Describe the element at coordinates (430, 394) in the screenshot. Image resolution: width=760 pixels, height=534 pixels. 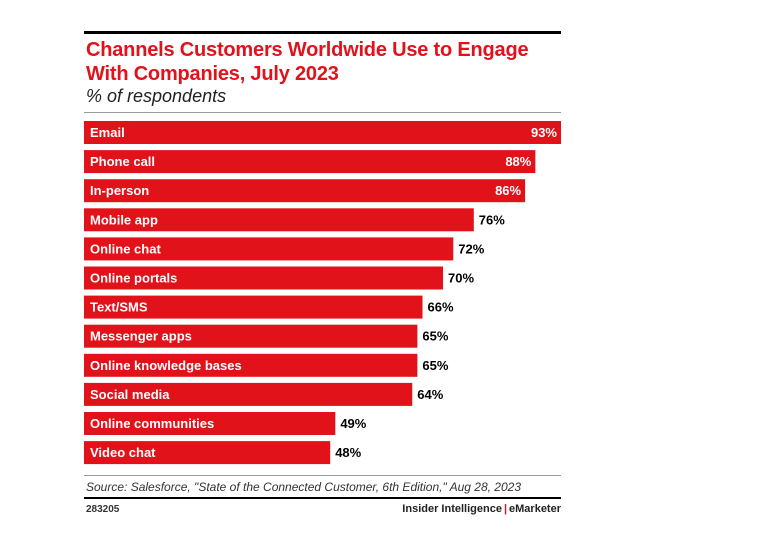
I see `value-label: 64%` at that location.